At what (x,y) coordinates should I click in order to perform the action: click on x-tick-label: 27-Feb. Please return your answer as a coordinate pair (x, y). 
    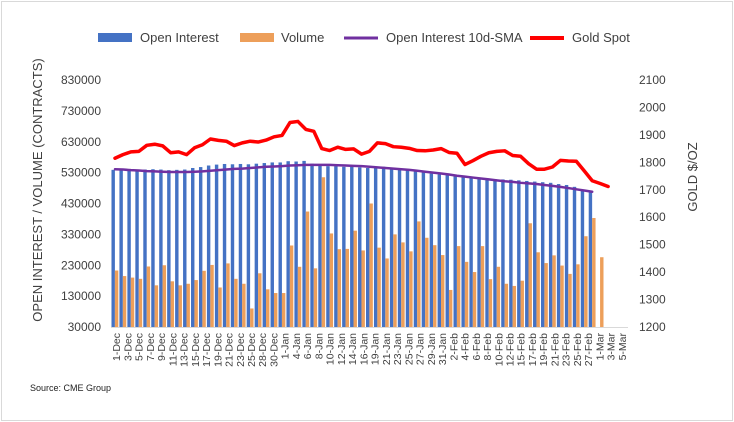
    Looking at the image, I should click on (589, 349).